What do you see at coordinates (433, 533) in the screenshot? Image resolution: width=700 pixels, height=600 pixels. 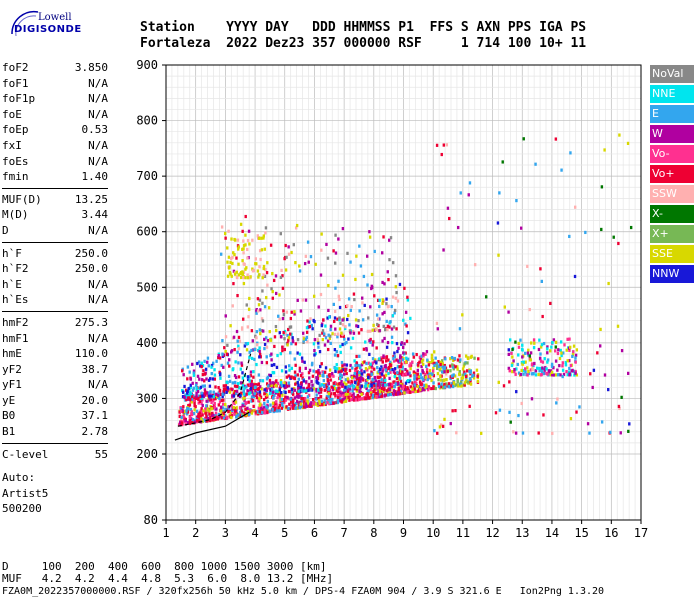 I see `x-tick-label: 10` at bounding box center [433, 533].